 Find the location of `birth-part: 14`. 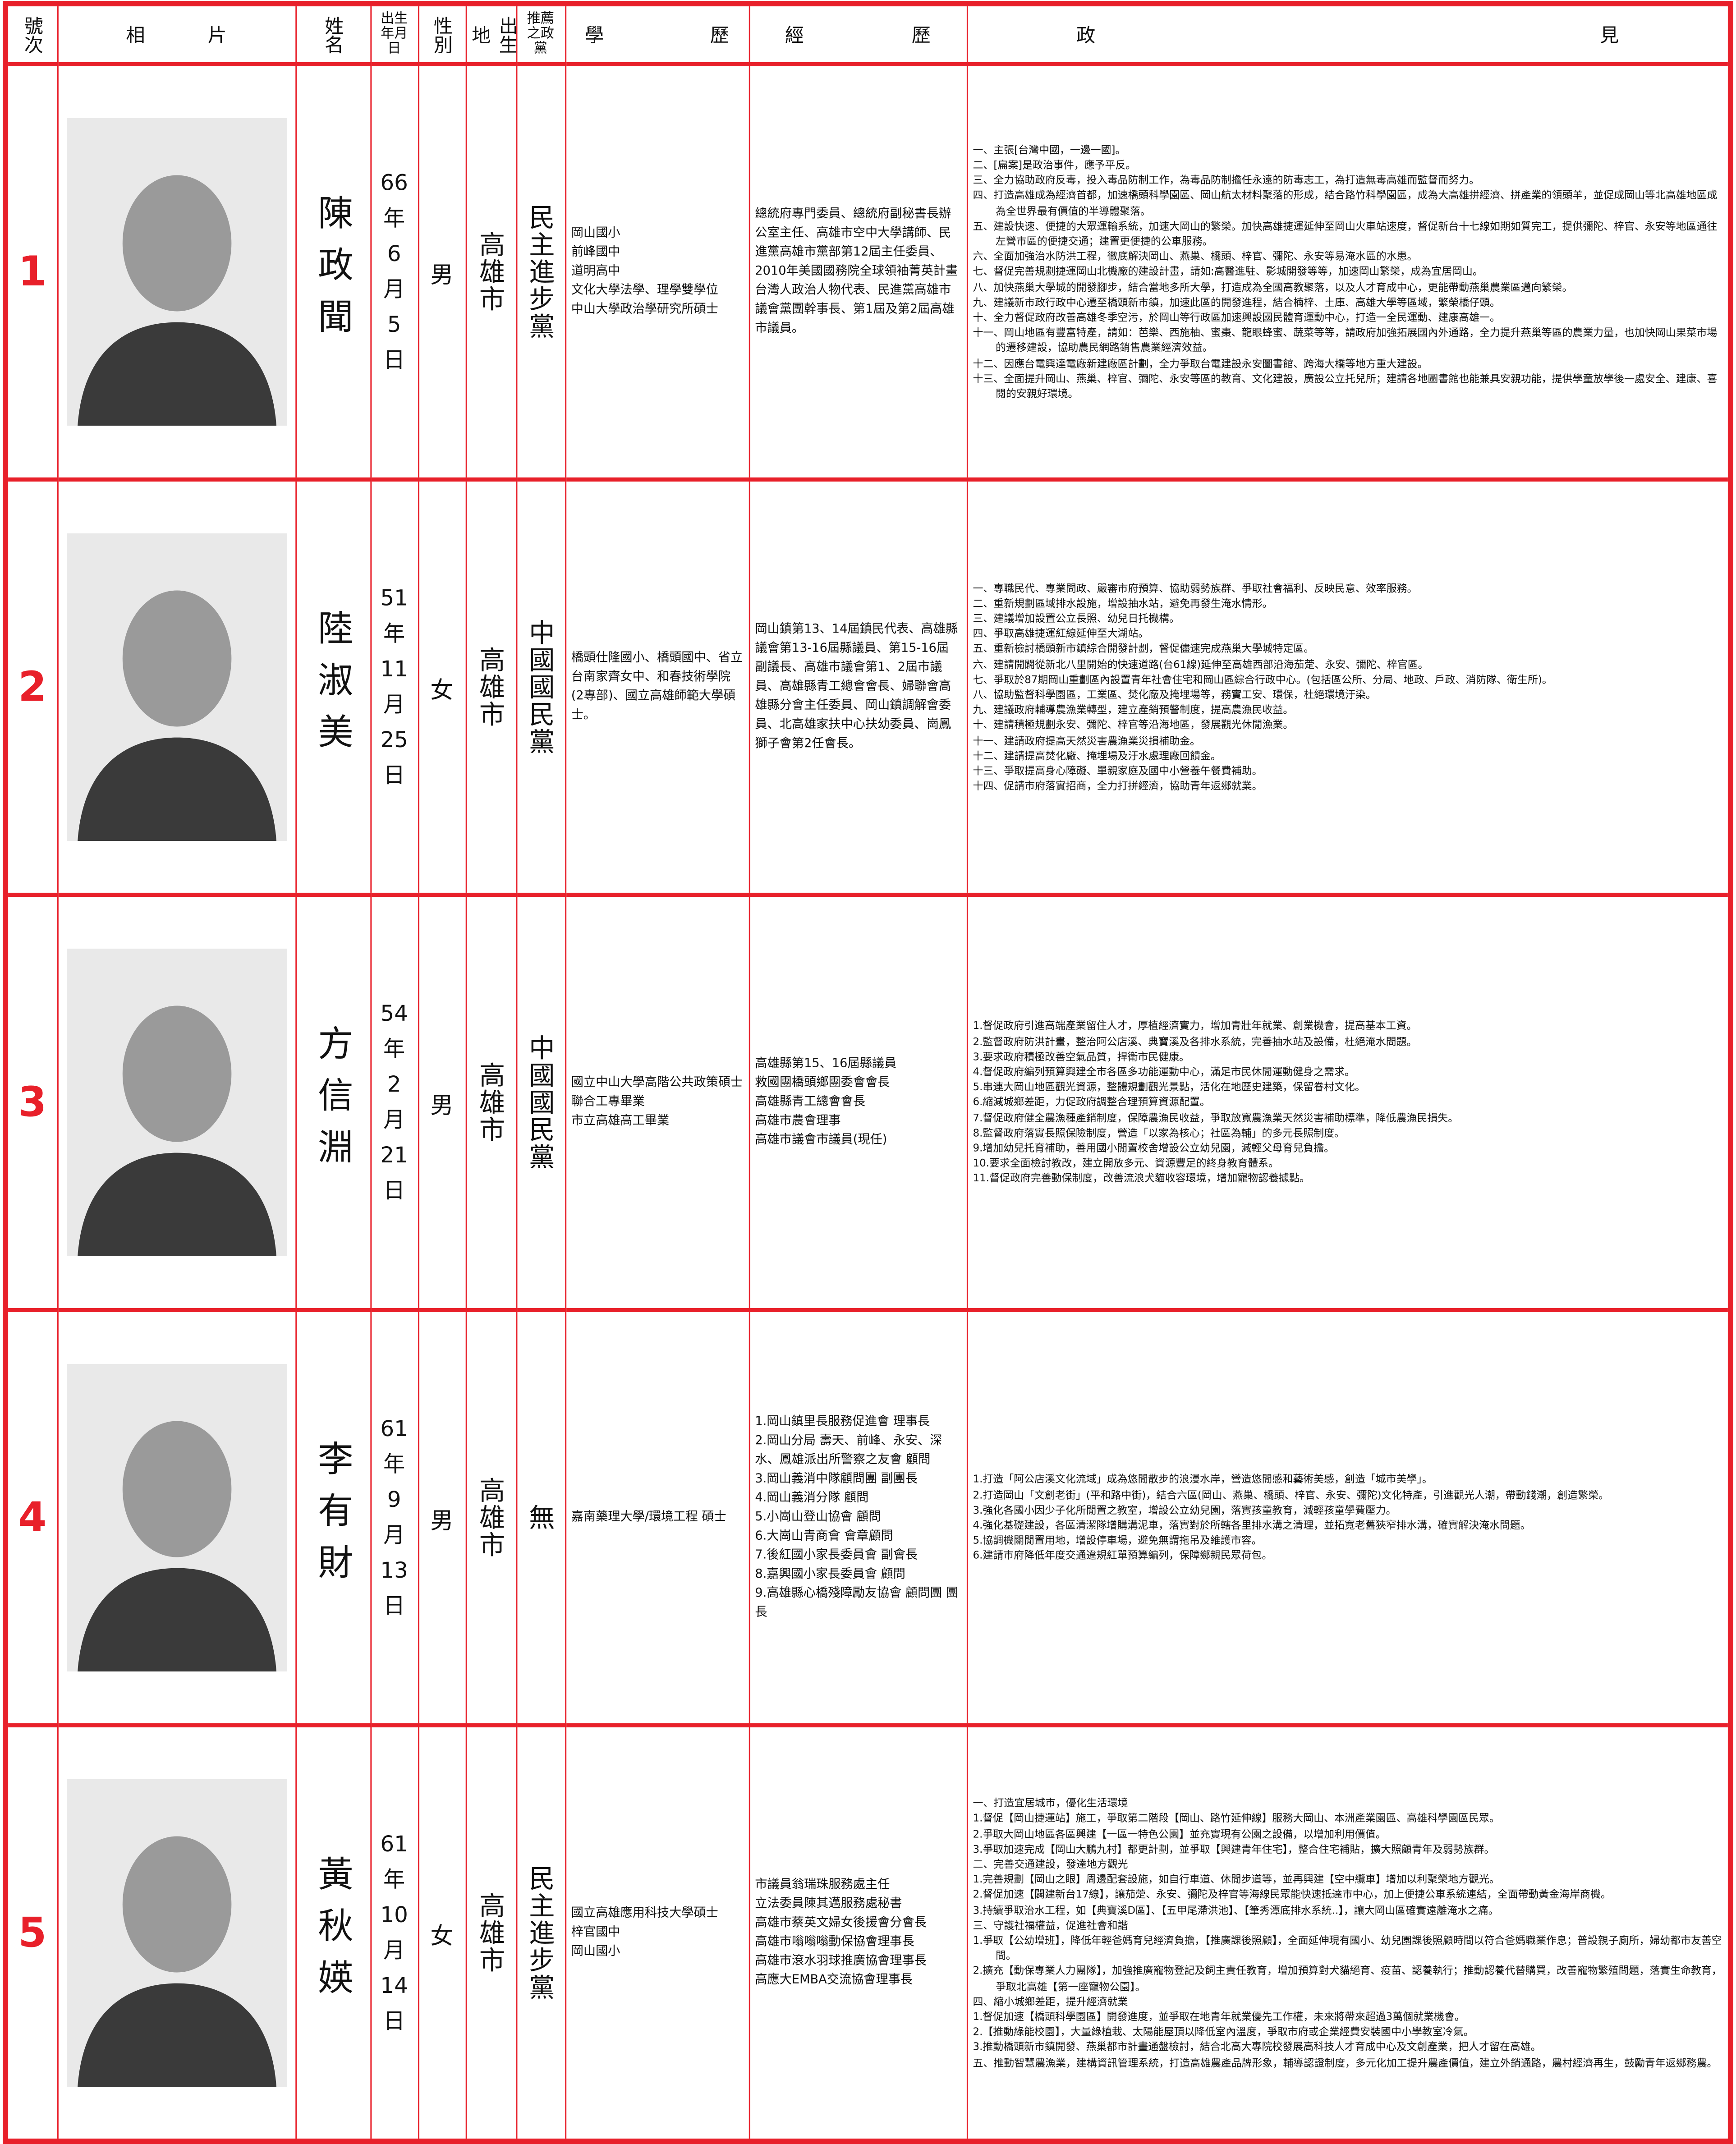

birth-part: 14 is located at coordinates (394, 1985).